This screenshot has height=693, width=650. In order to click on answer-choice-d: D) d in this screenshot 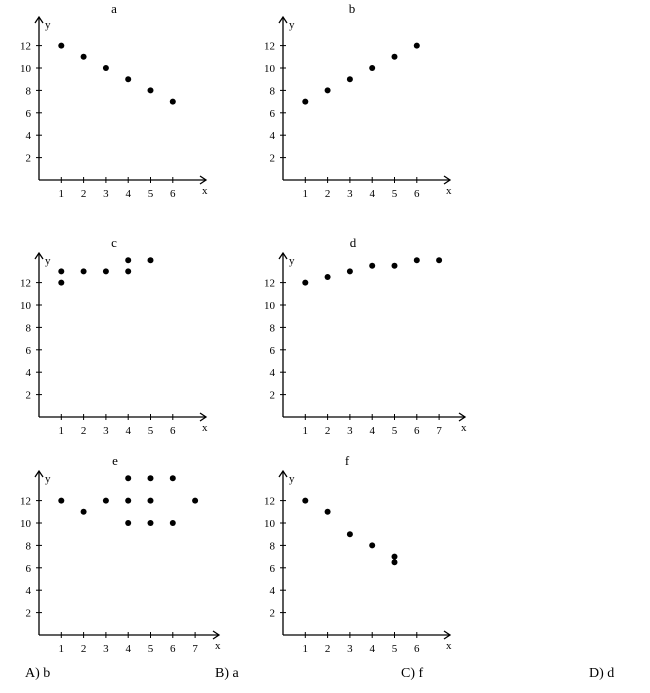, I will do `click(602, 673)`.